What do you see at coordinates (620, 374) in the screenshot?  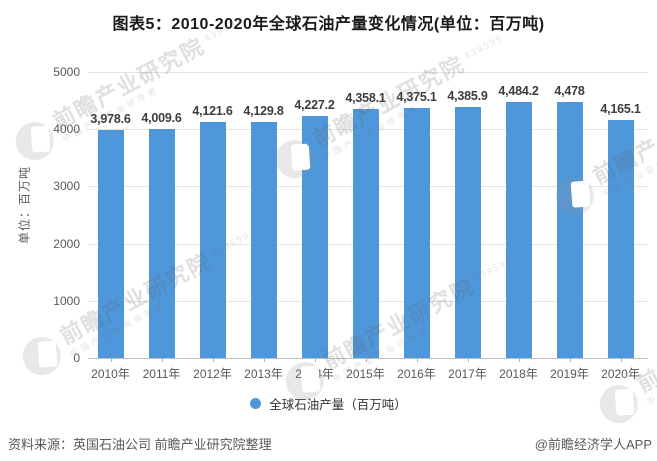 I see `x-axis-tick-label: 2020年` at bounding box center [620, 374].